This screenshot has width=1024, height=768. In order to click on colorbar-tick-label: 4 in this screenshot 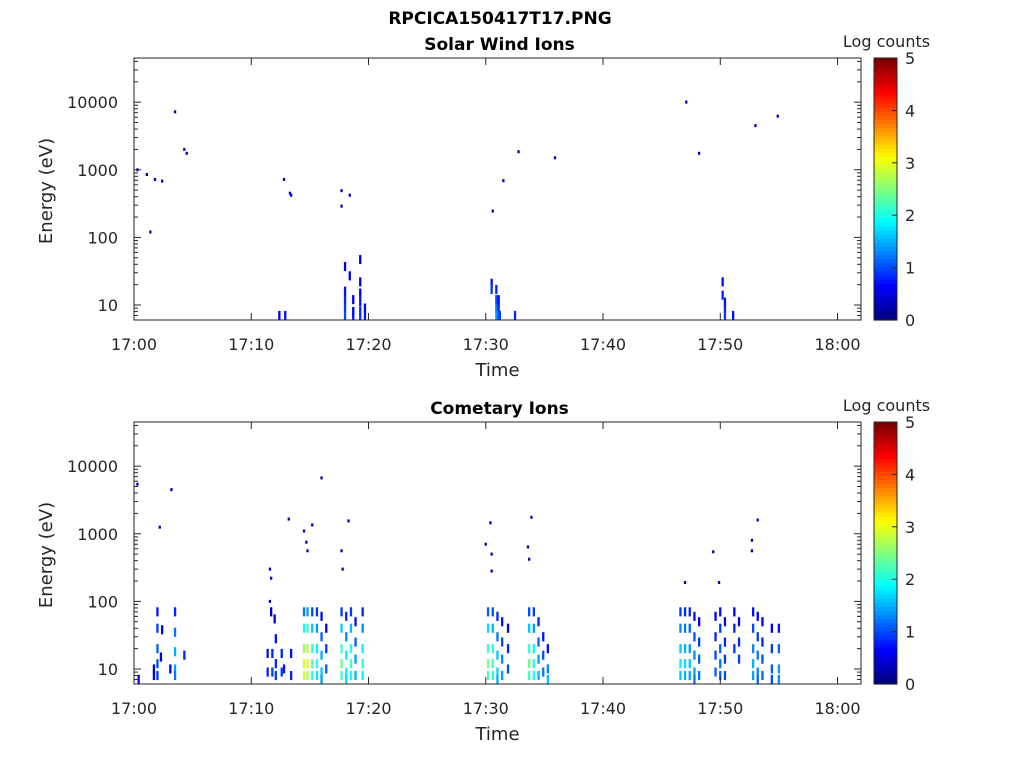, I will do `click(910, 110)`.